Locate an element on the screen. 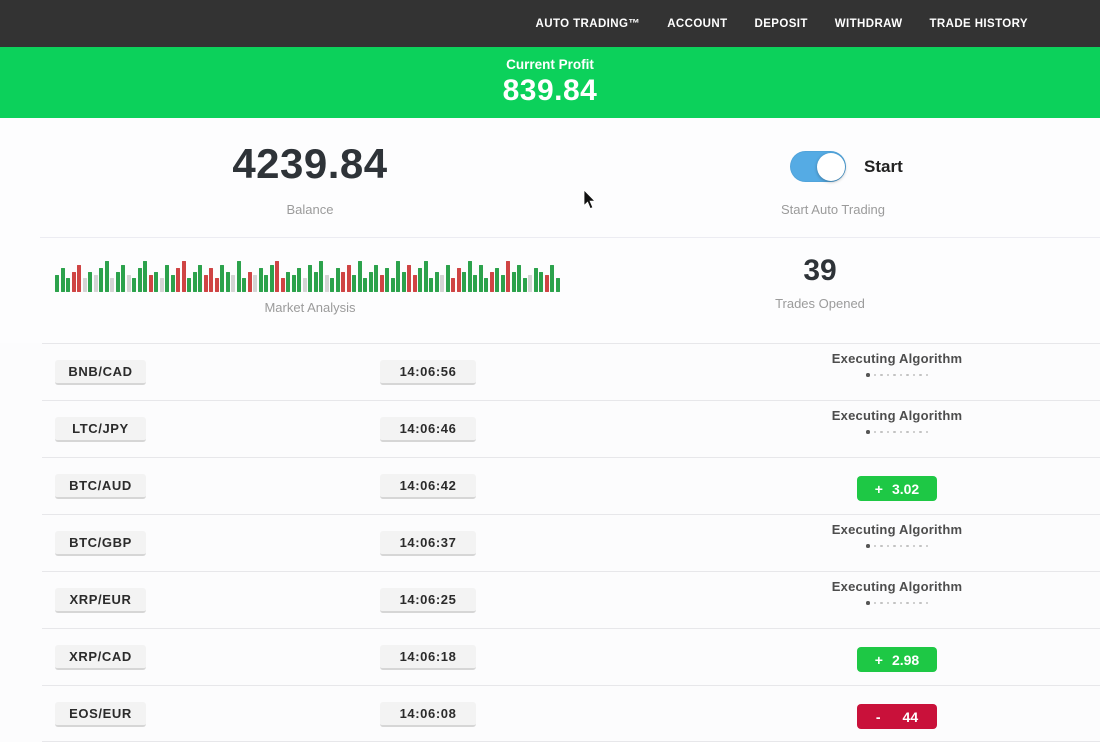 This screenshot has width=1100, height=742. nav-item-deposit: DEPOSIT is located at coordinates (781, 23).